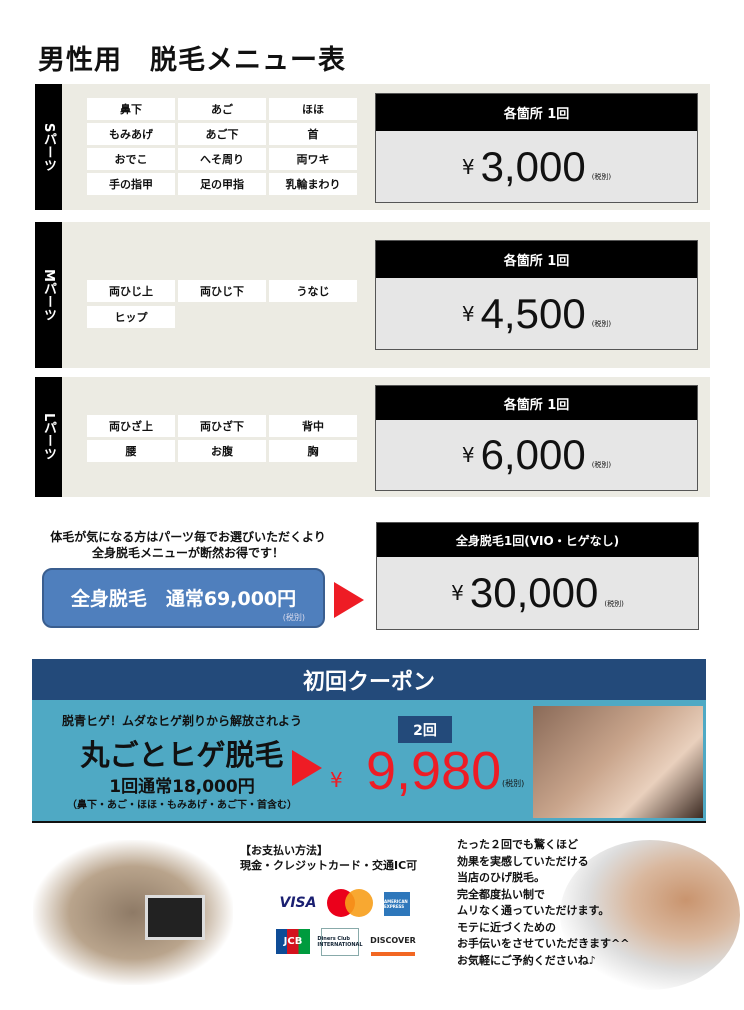  Describe the element at coordinates (329, 865) in the screenshot. I see `payment-methods: 現金・クレジットカード・交通IC可` at that location.